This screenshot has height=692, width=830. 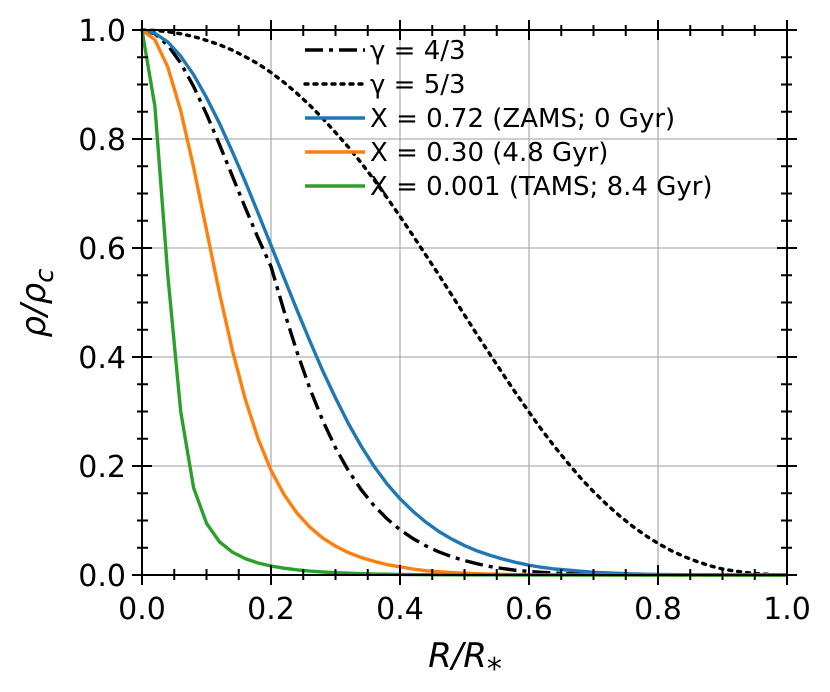 What do you see at coordinates (142, 609) in the screenshot?
I see `x-tick-label: 0.0` at bounding box center [142, 609].